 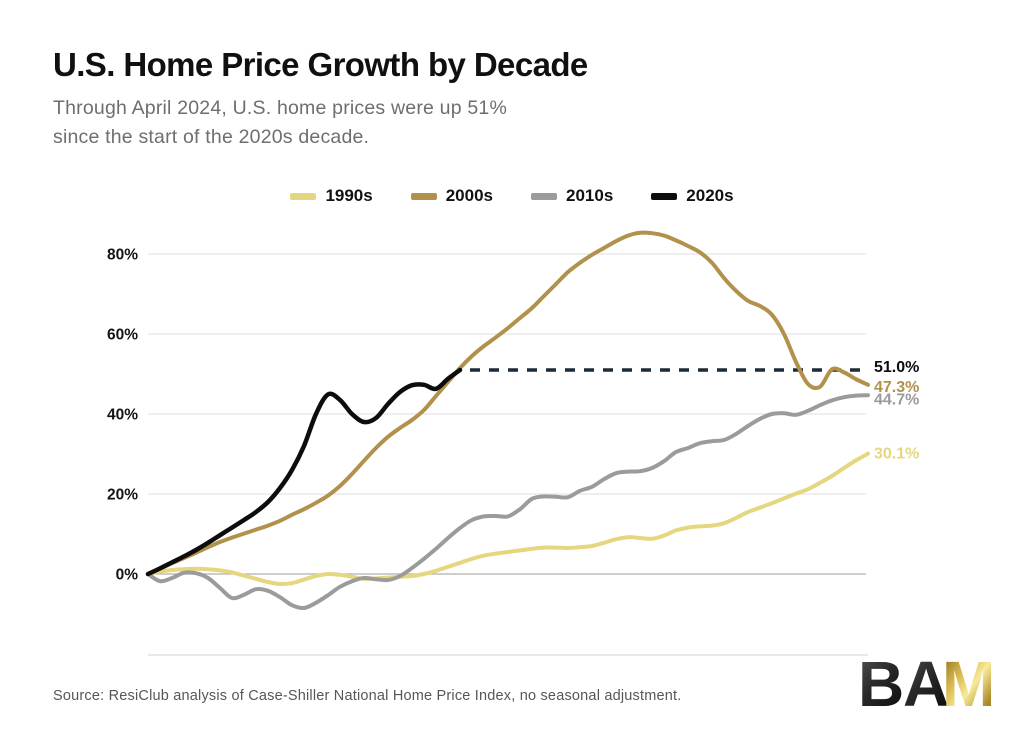 I want to click on chart-subtitle-line2: since the start of the 2020s decade., so click(x=211, y=136).